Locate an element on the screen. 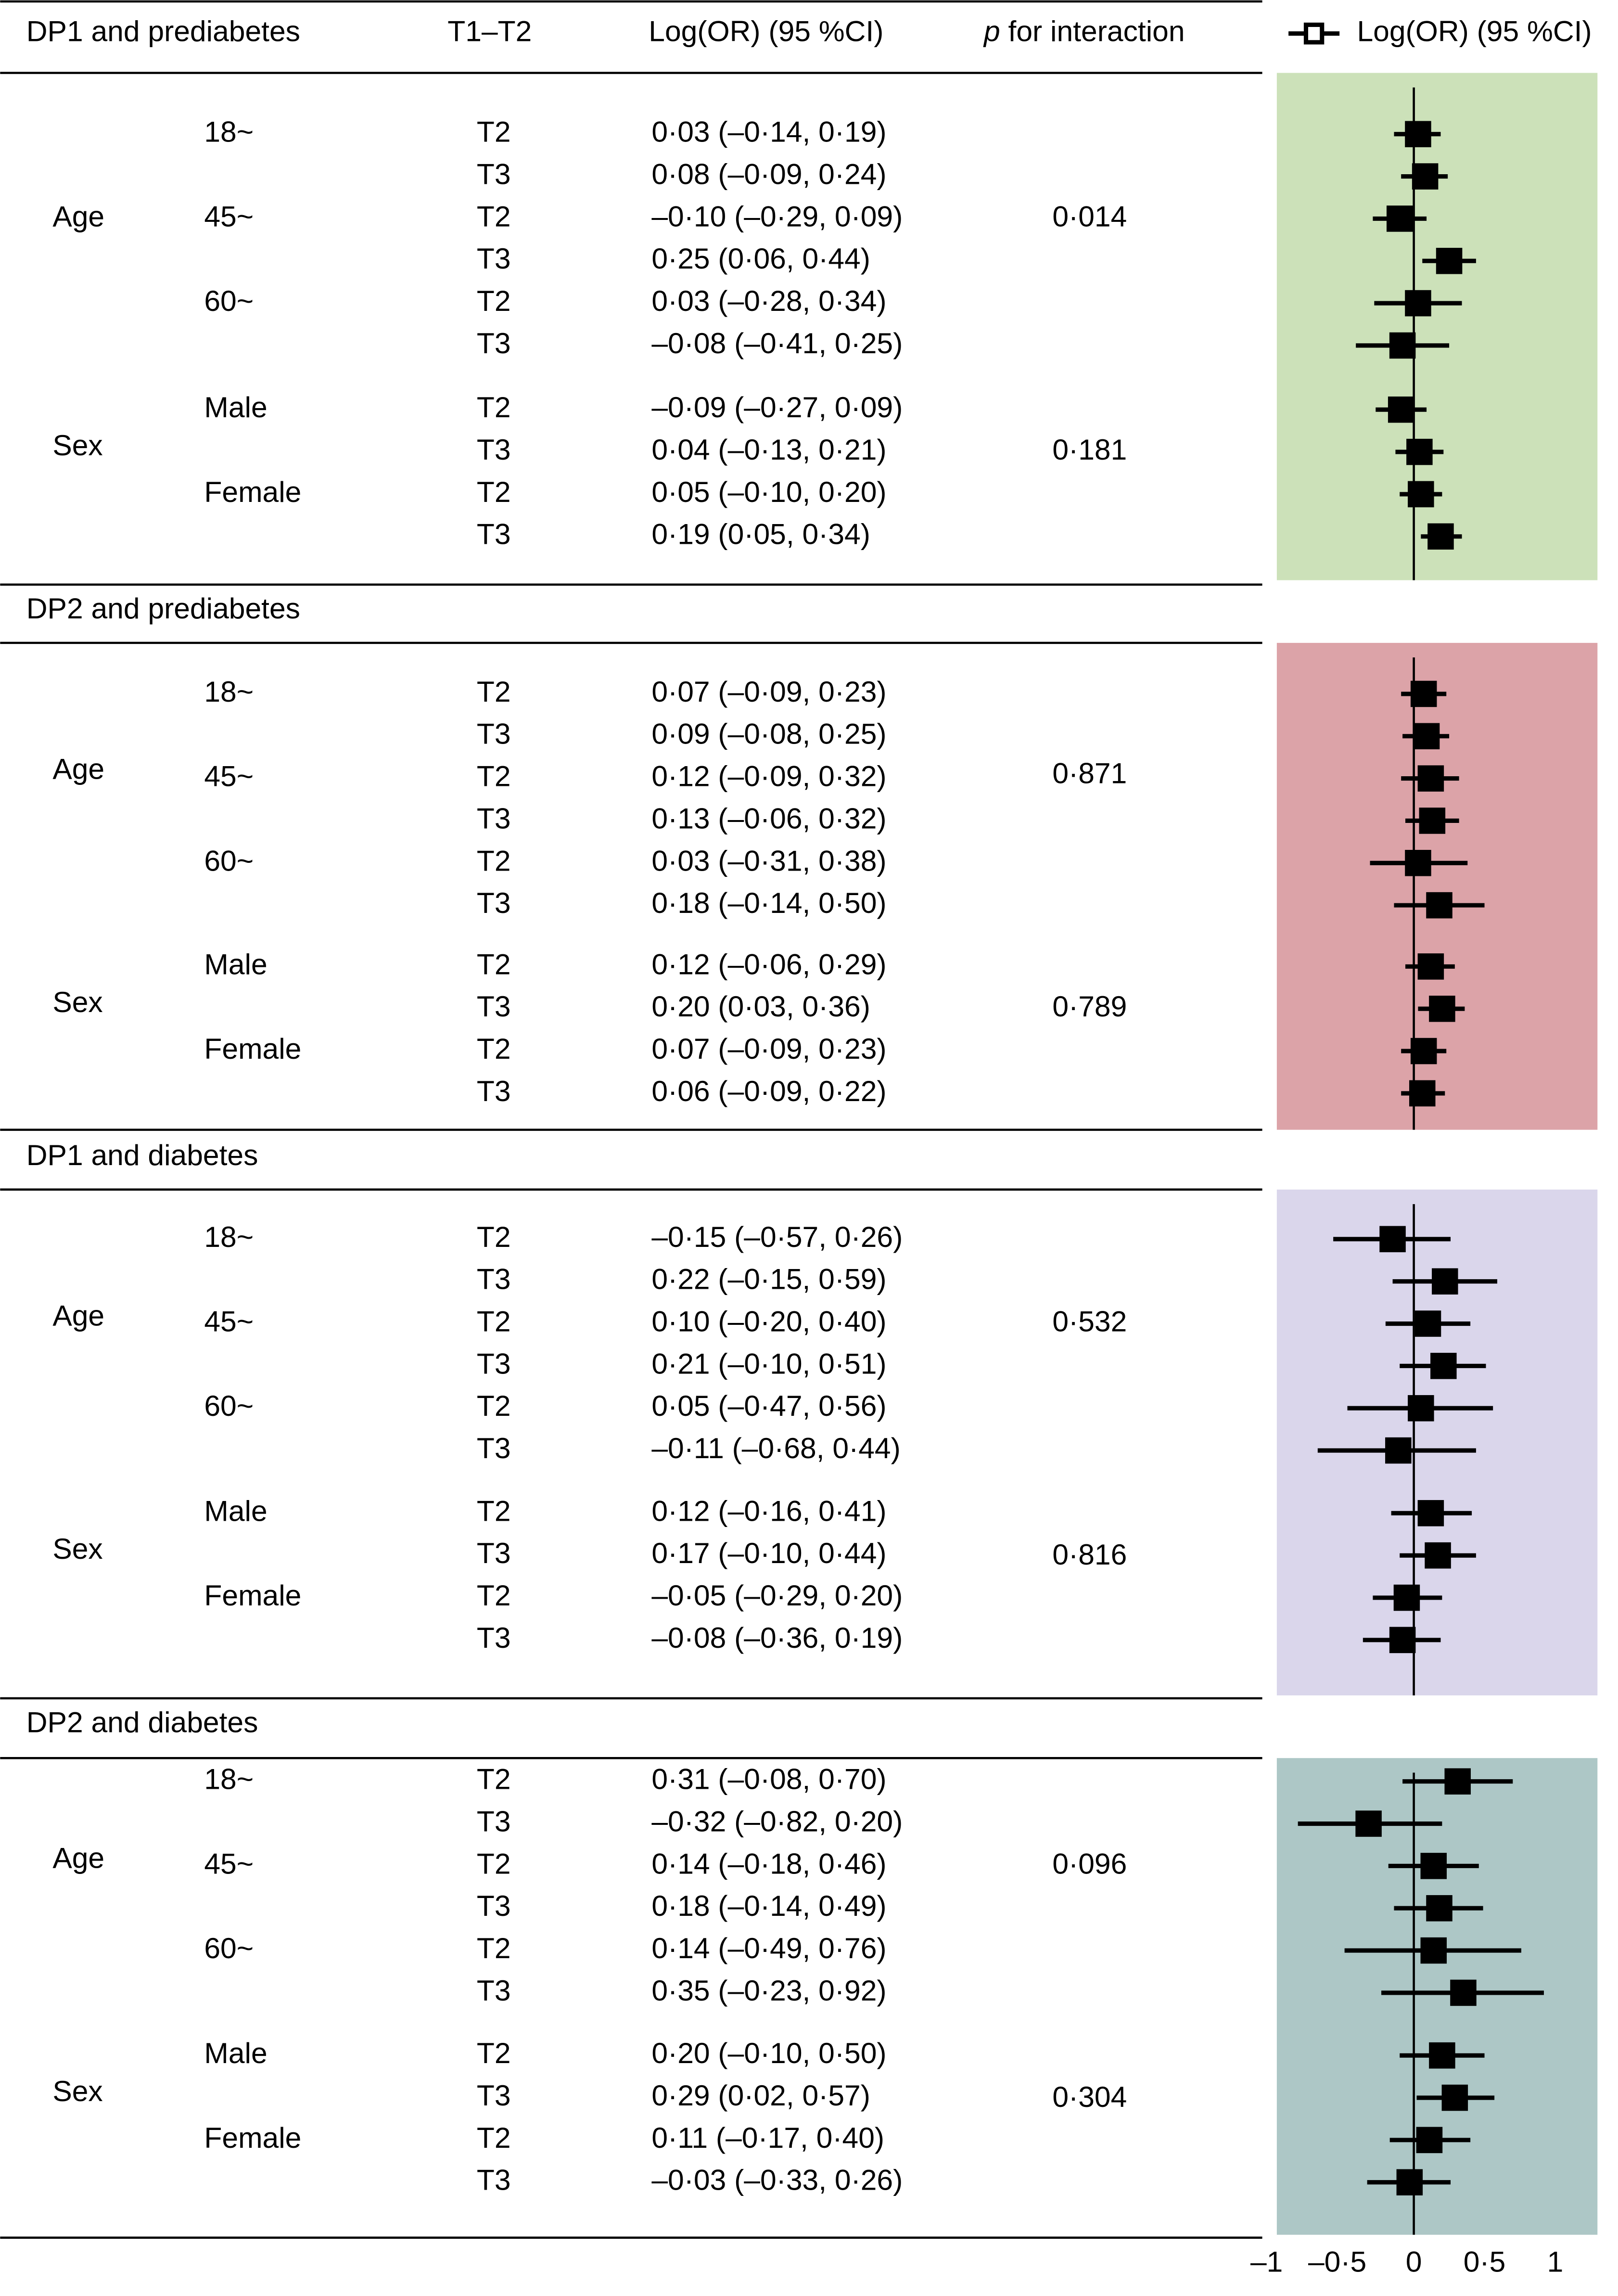 The height and width of the screenshot is (2296, 1618). table-row: T3 0·20 (0·03, 0·36) is located at coordinates (971, 1006).